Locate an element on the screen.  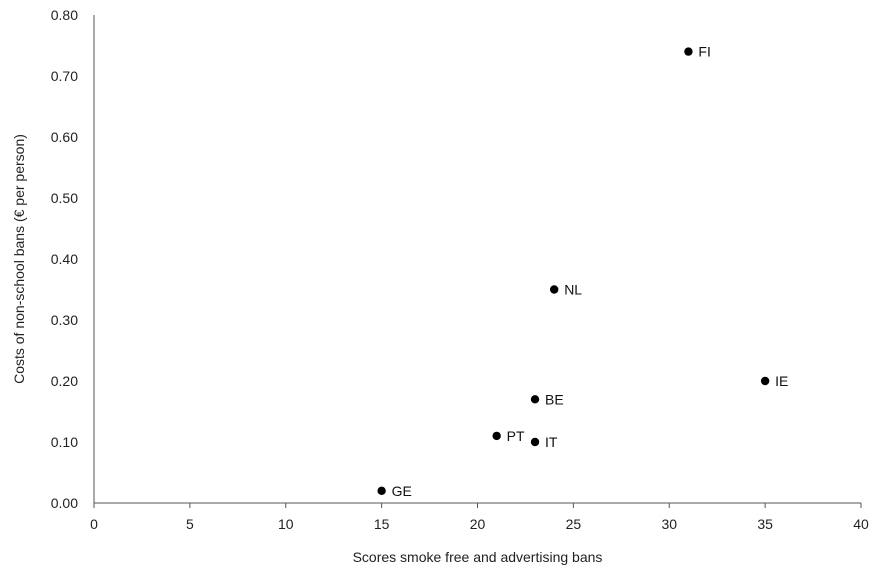
y-tick-label: 0.50 is located at coordinates (64, 198).